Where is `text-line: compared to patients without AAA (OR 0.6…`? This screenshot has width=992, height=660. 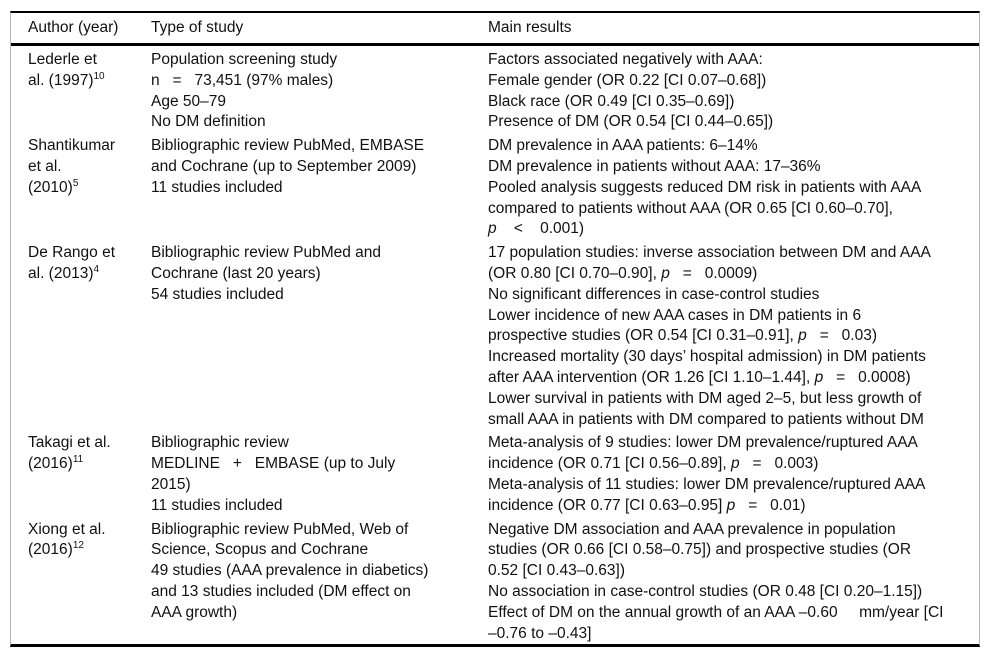 text-line: compared to patients without AAA (OR 0.6… is located at coordinates (690, 208).